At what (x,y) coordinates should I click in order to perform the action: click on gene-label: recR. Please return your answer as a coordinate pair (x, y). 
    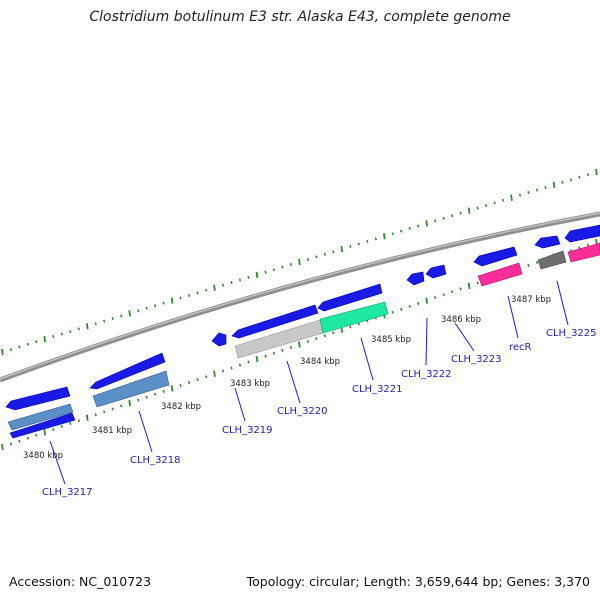
    Looking at the image, I should click on (520, 347).